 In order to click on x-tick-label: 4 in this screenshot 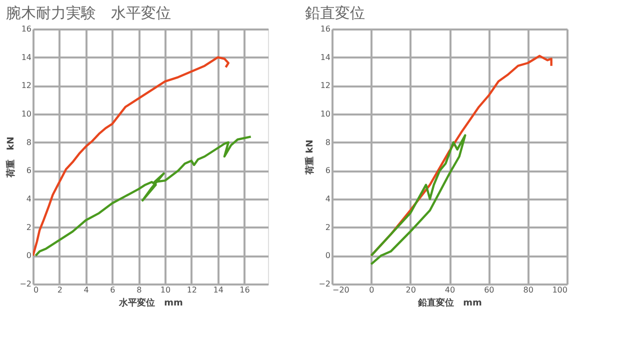, I will do `click(86, 290)`.